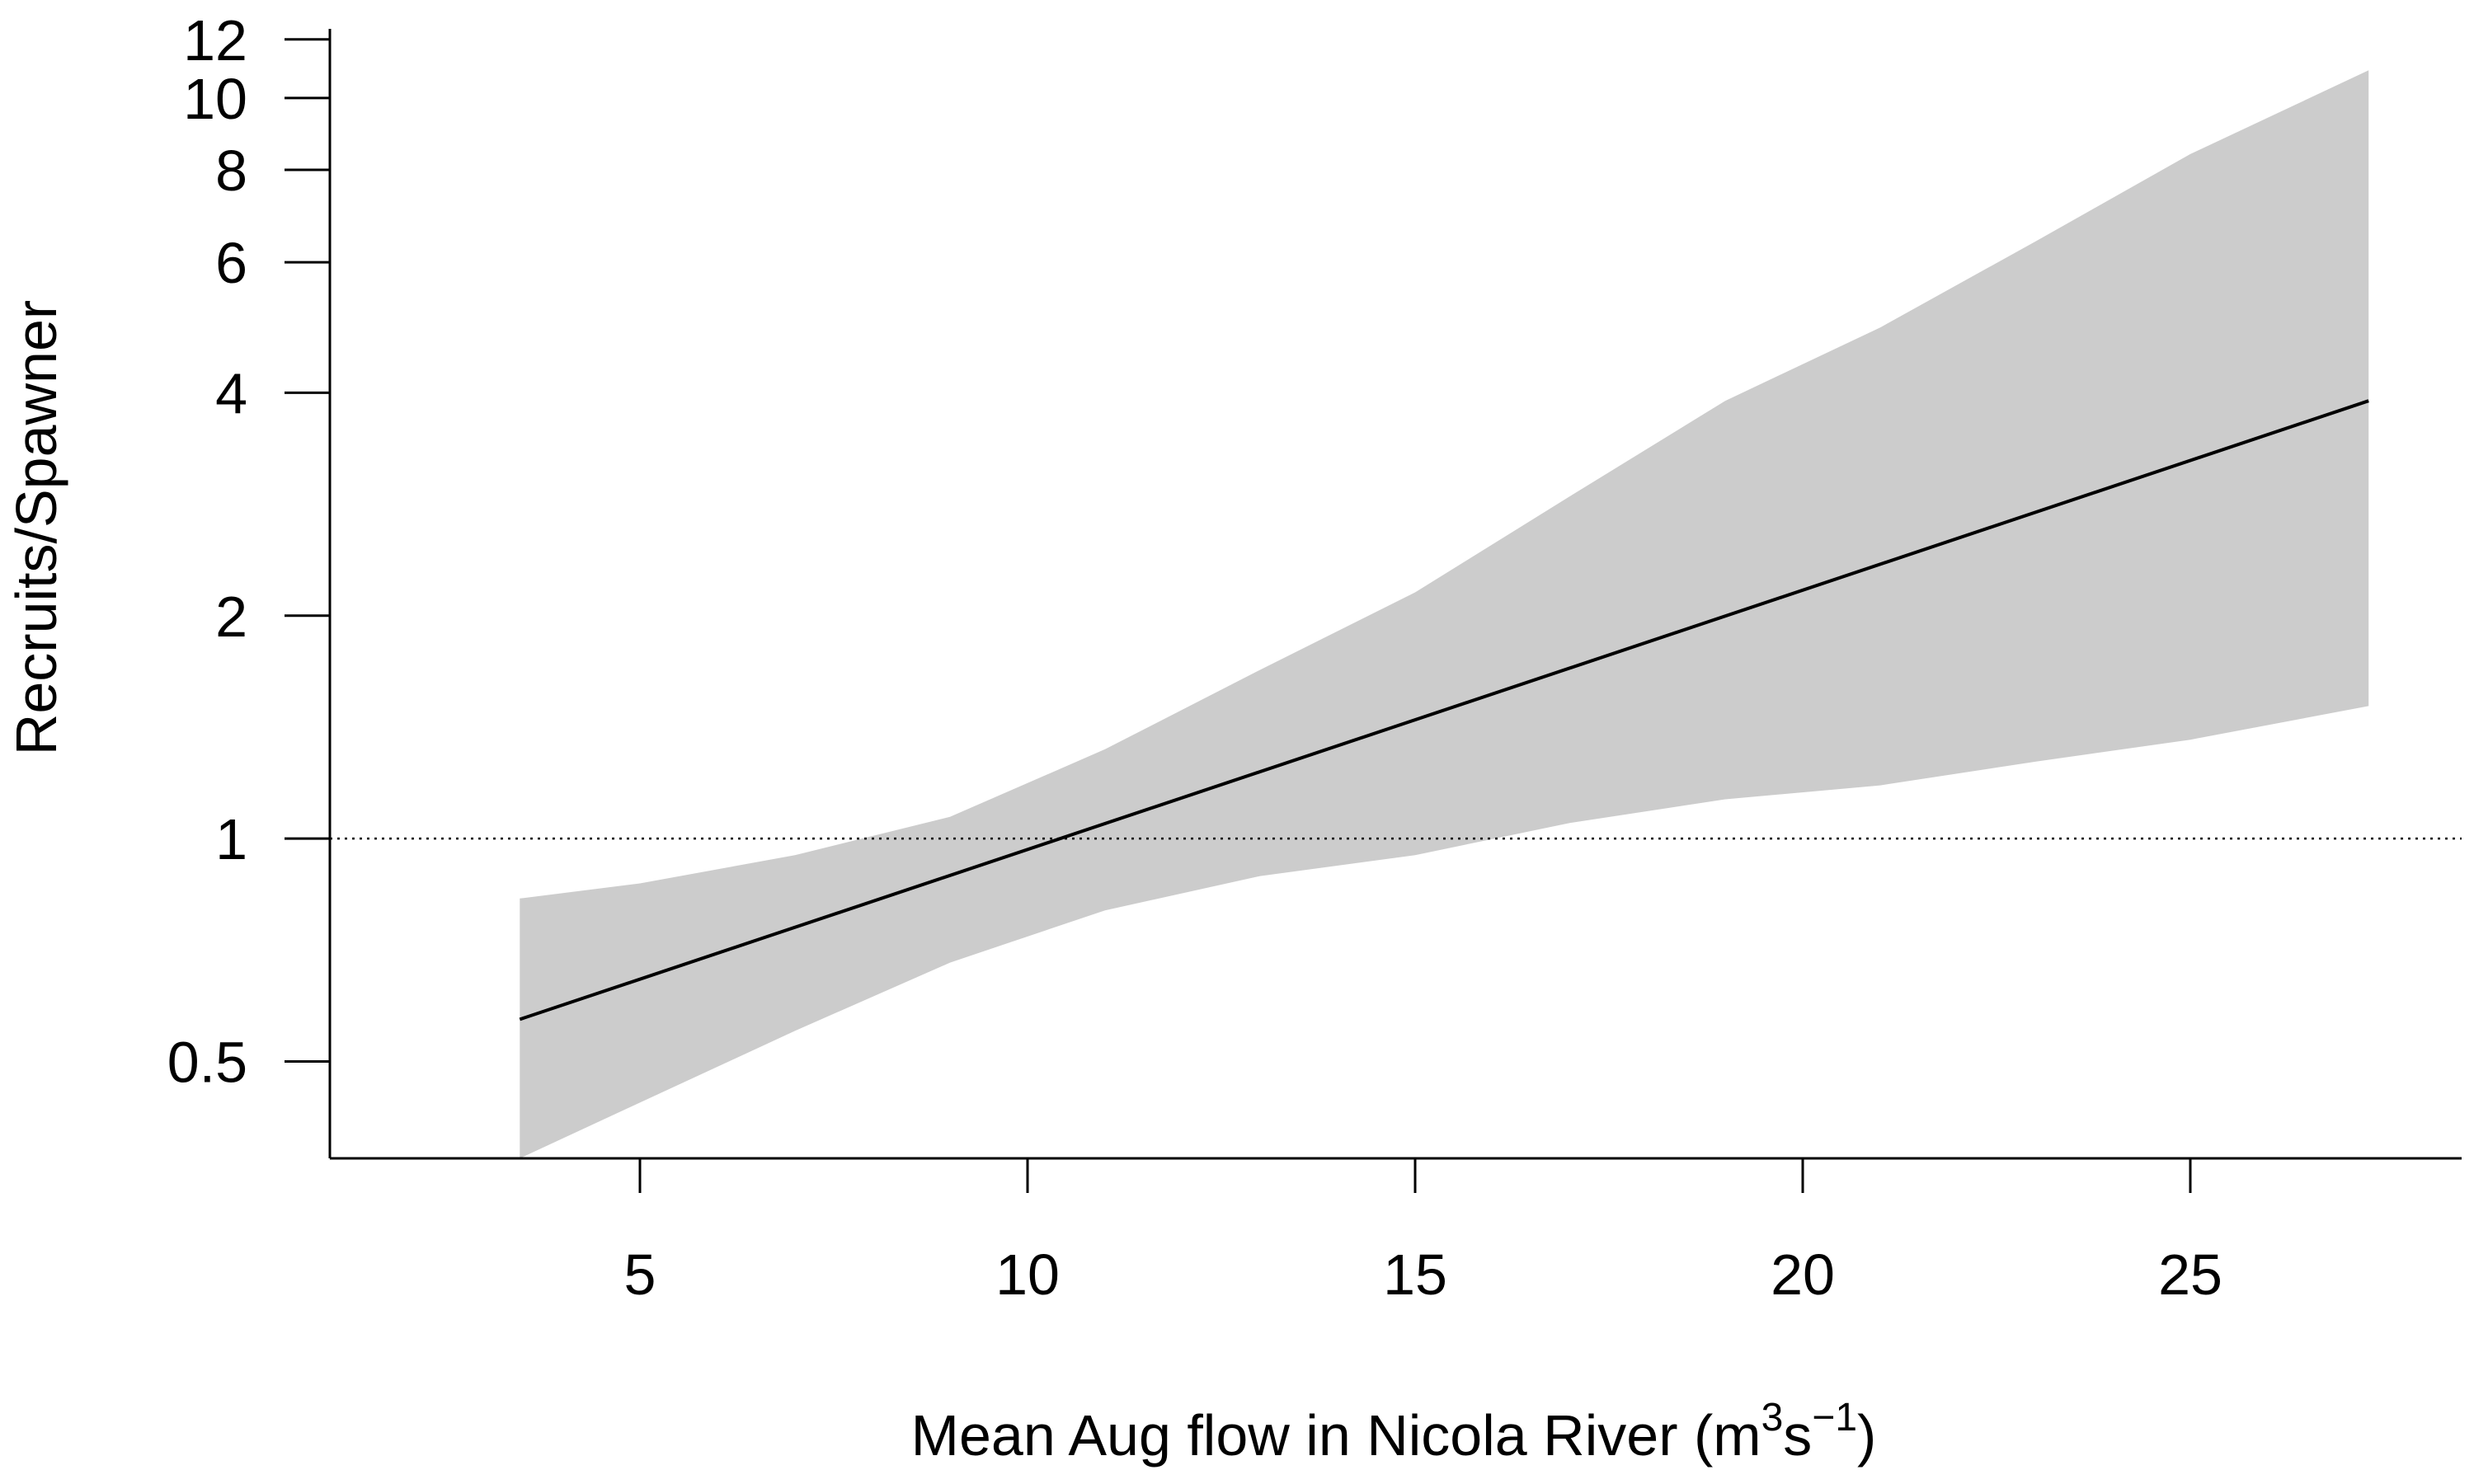  What do you see at coordinates (1336, 1435) in the screenshot?
I see `x-axis-title-text: Mean Aug flow in Nicola River (m` at bounding box center [1336, 1435].